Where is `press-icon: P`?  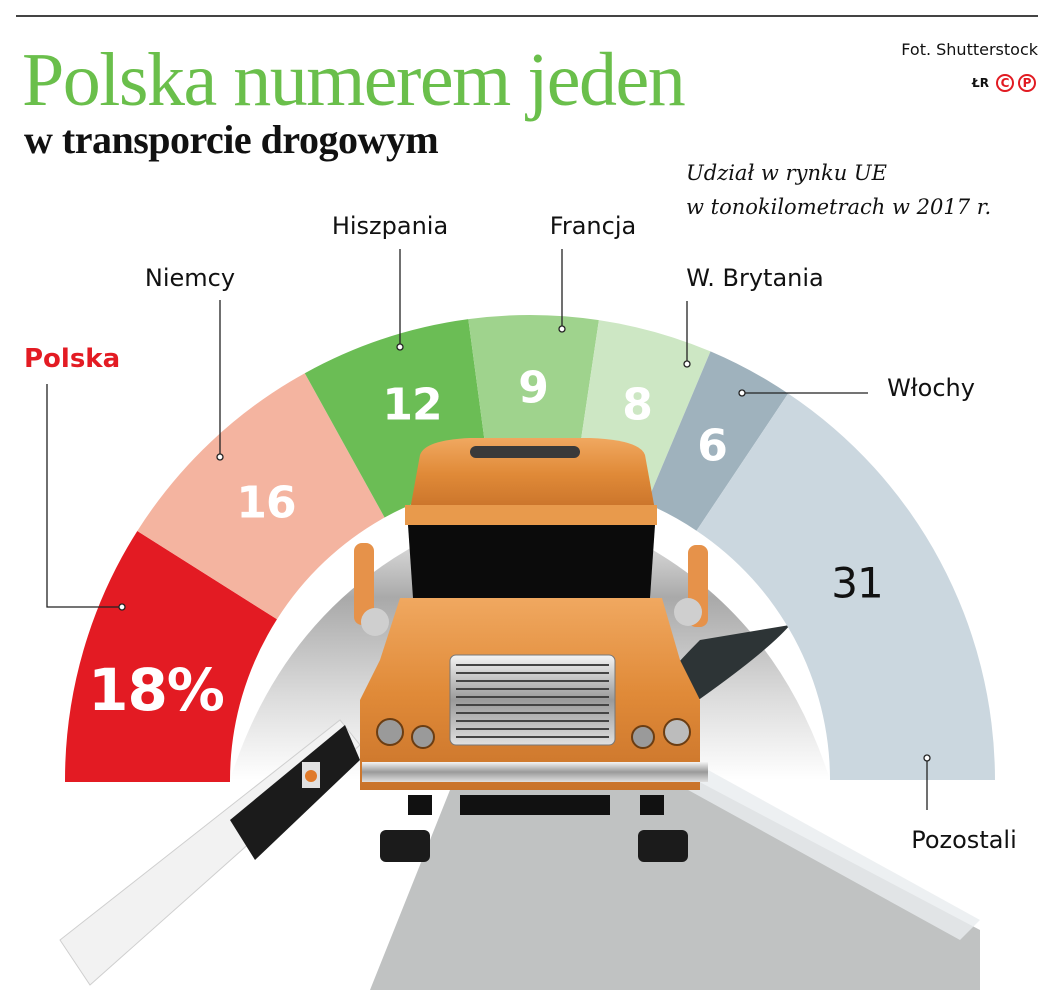
press-icon: P is located at coordinates (1027, 83).